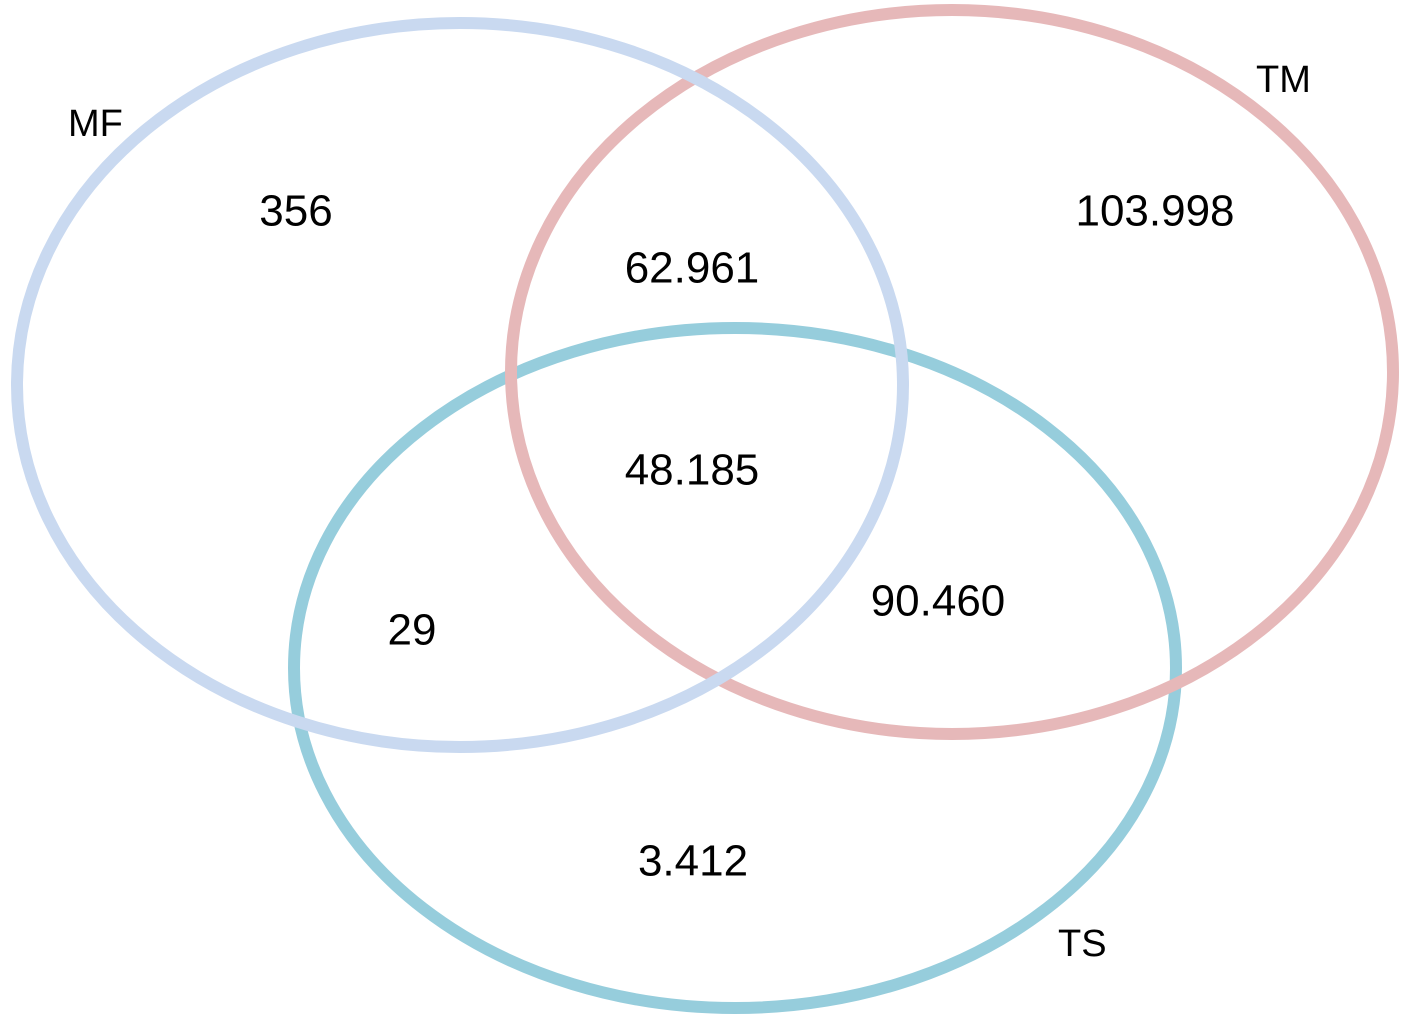 The width and height of the screenshot is (1407, 1014). I want to click on region-label: 356, so click(295, 211).